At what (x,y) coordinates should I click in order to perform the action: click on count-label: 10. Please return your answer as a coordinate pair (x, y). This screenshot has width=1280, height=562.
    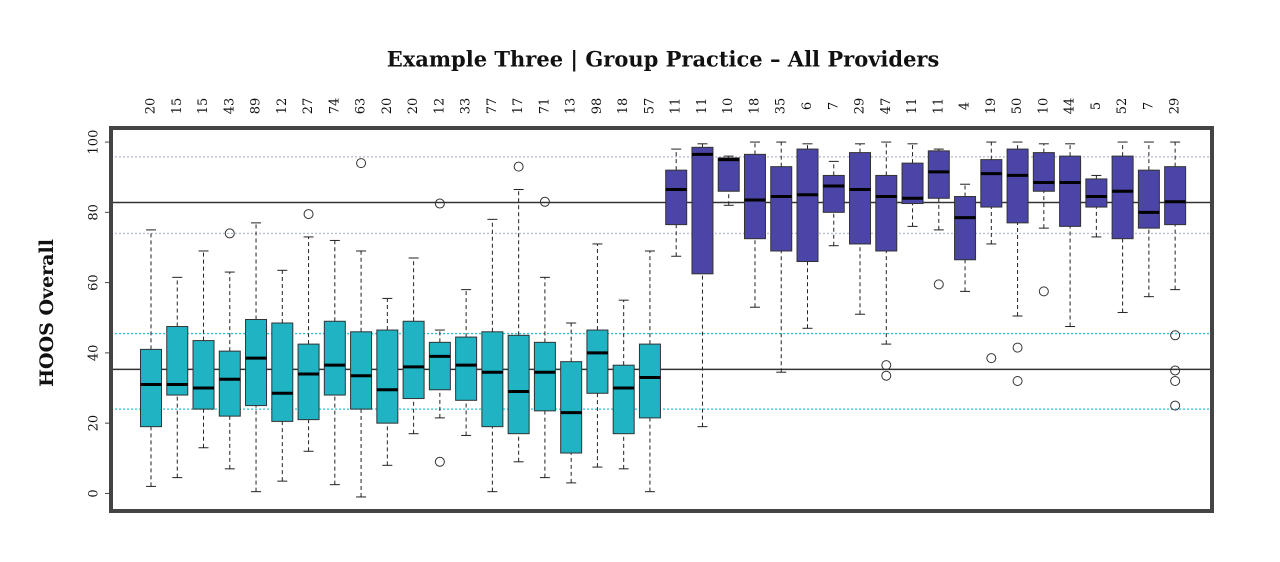
    Looking at the image, I should click on (728, 106).